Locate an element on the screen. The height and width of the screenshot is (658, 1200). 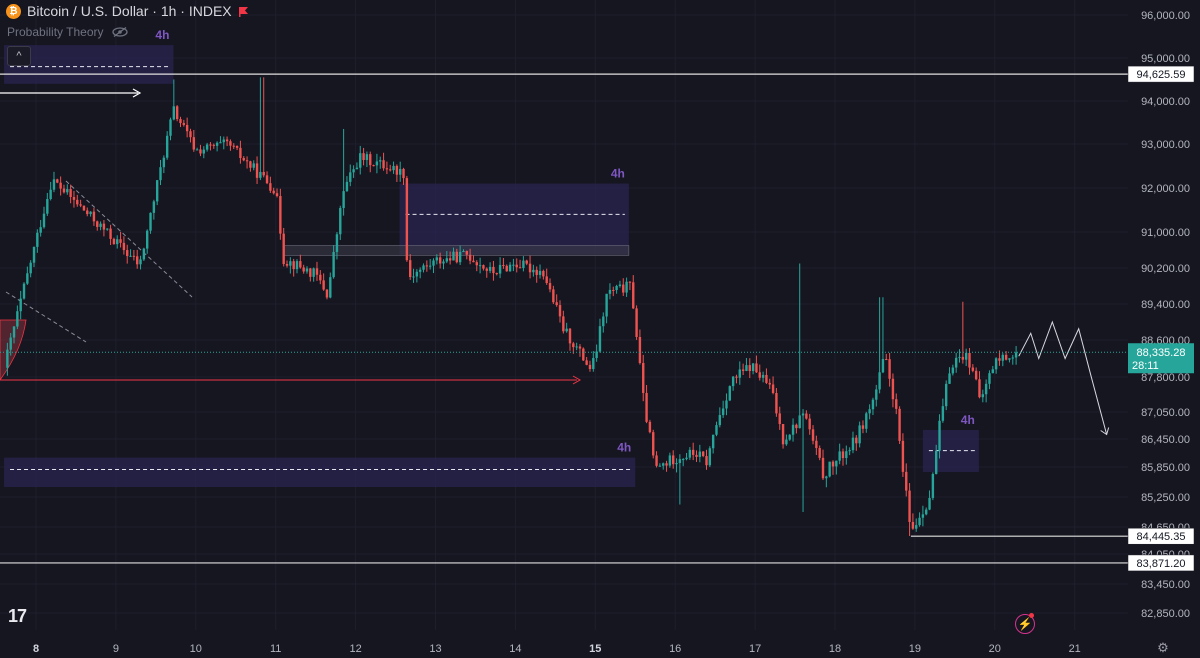
x-tick-label: 9 is located at coordinates (116, 649).